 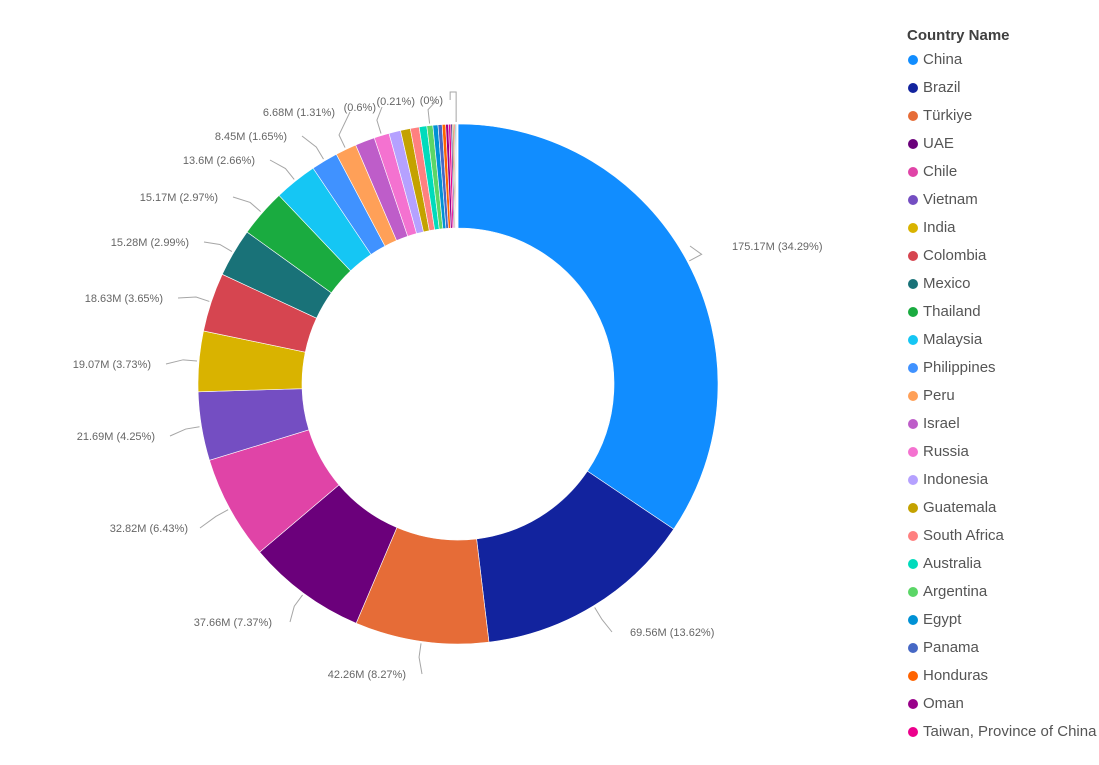 I want to click on legend-title: Country Name, so click(x=958, y=35).